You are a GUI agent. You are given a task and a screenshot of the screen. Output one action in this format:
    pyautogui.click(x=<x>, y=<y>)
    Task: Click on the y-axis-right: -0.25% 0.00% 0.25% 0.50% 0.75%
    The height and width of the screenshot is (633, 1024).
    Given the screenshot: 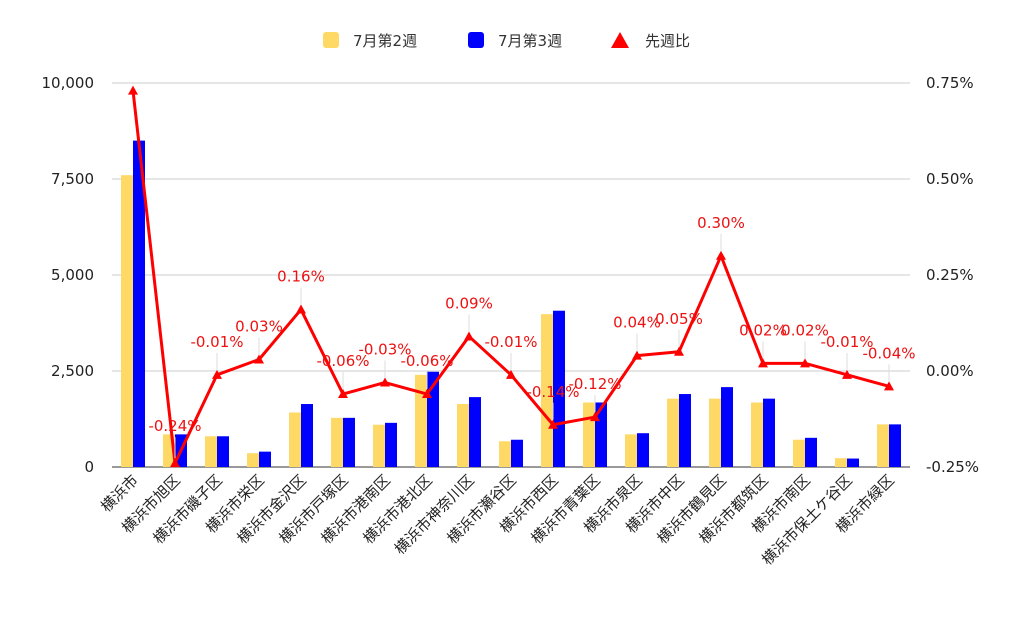 What is the action you would take?
    pyautogui.click(x=952, y=275)
    